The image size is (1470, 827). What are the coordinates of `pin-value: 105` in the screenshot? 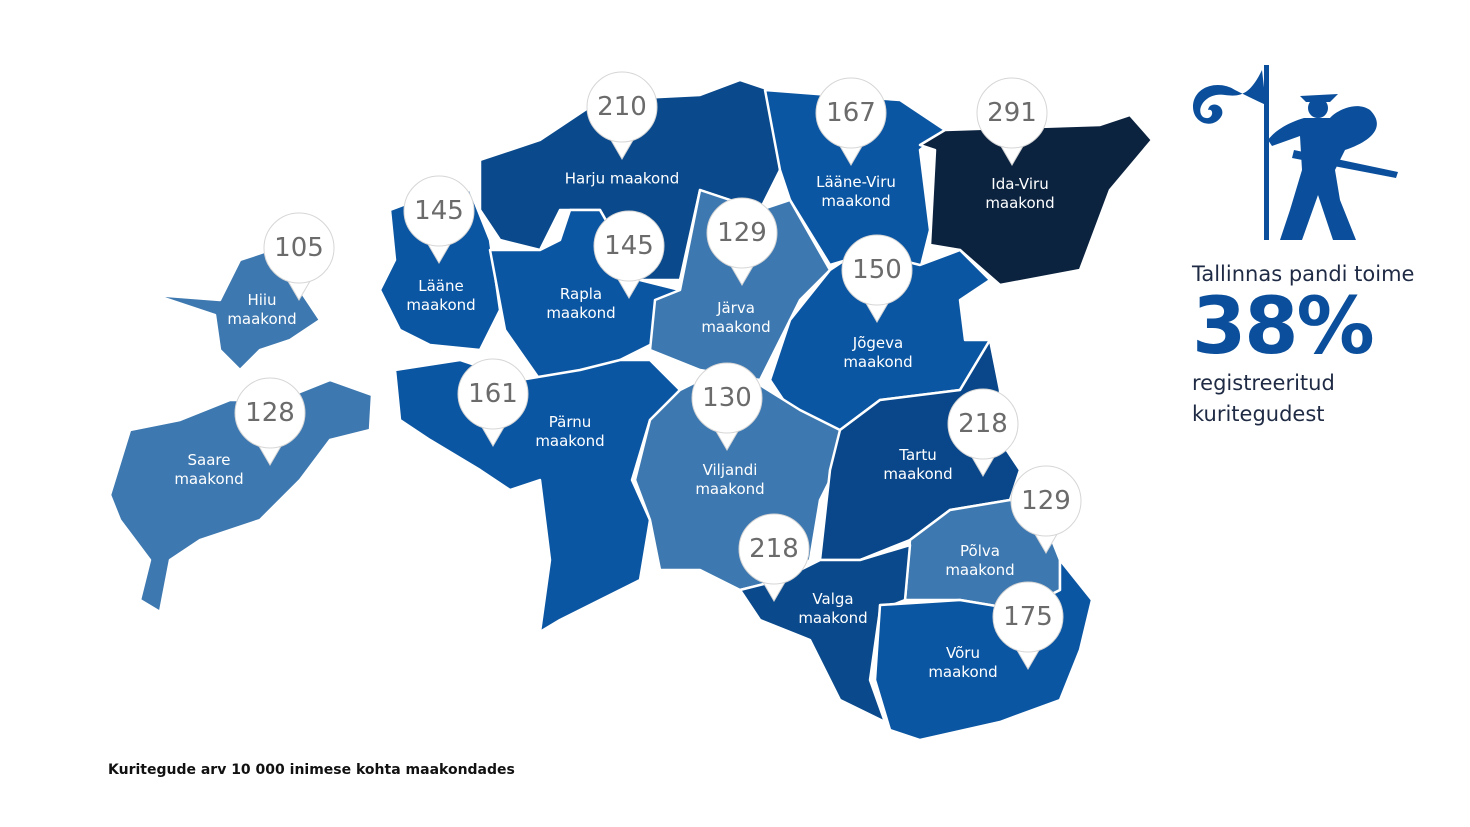 It's located at (299, 248).